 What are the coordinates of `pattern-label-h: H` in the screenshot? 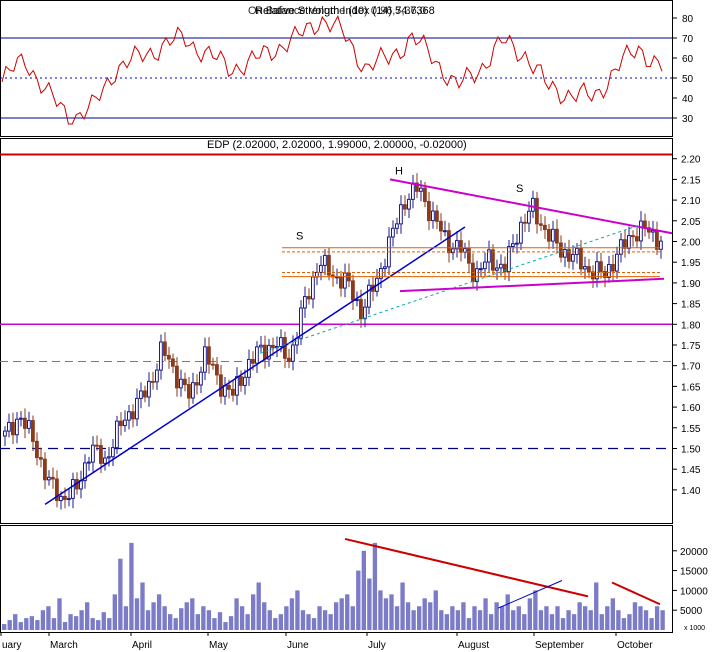 It's located at (399, 171).